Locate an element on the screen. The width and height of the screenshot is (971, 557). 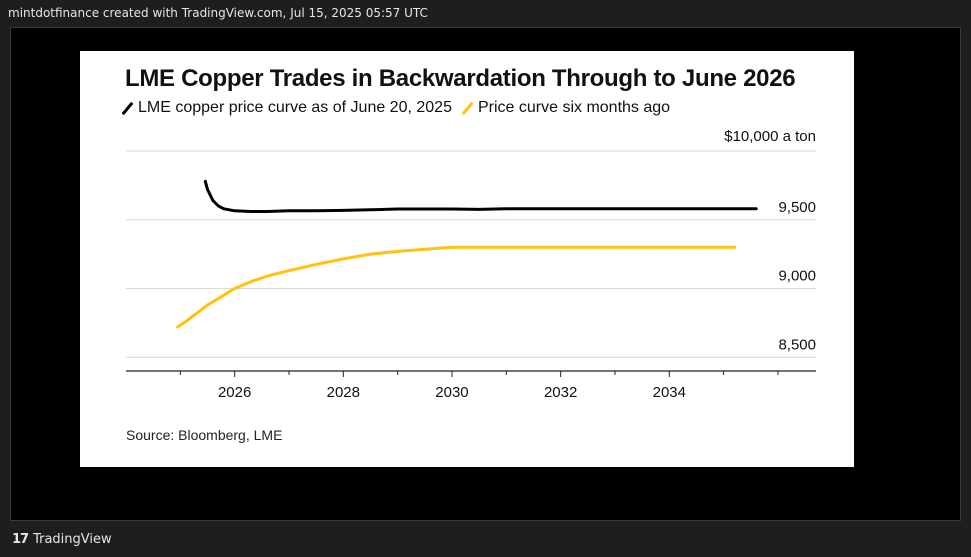
x-tick-label-2: 2030 is located at coordinates (451, 392).